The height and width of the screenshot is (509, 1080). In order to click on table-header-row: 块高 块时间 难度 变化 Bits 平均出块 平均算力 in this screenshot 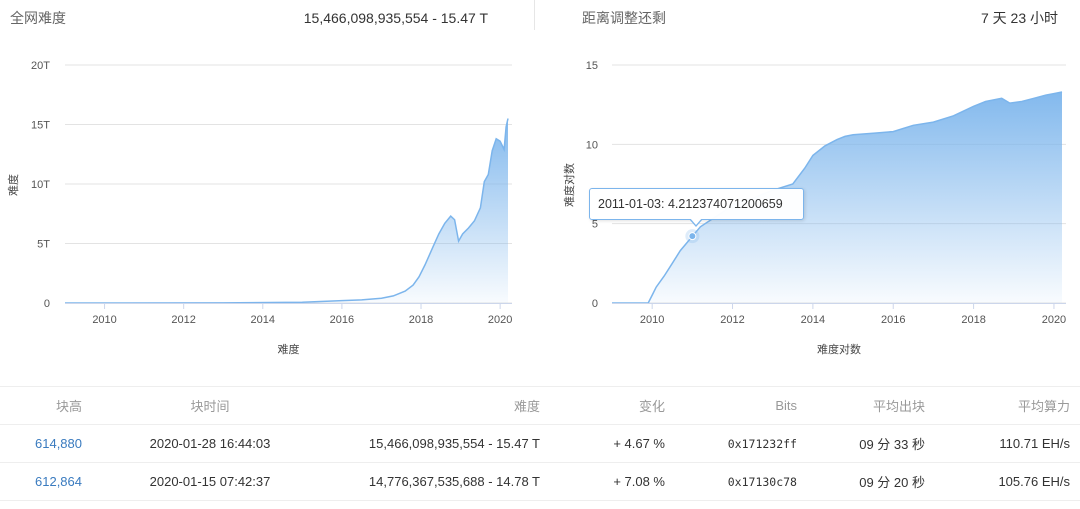, I will do `click(540, 405)`.